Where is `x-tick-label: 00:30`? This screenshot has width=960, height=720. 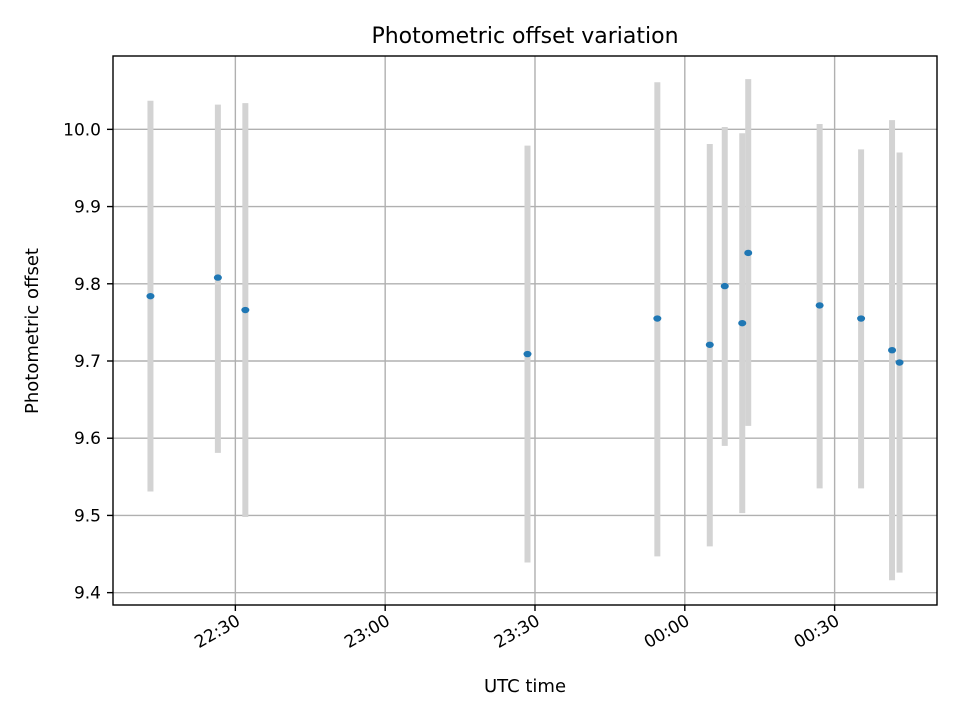
x-tick-label: 00:30 is located at coordinates (817, 632).